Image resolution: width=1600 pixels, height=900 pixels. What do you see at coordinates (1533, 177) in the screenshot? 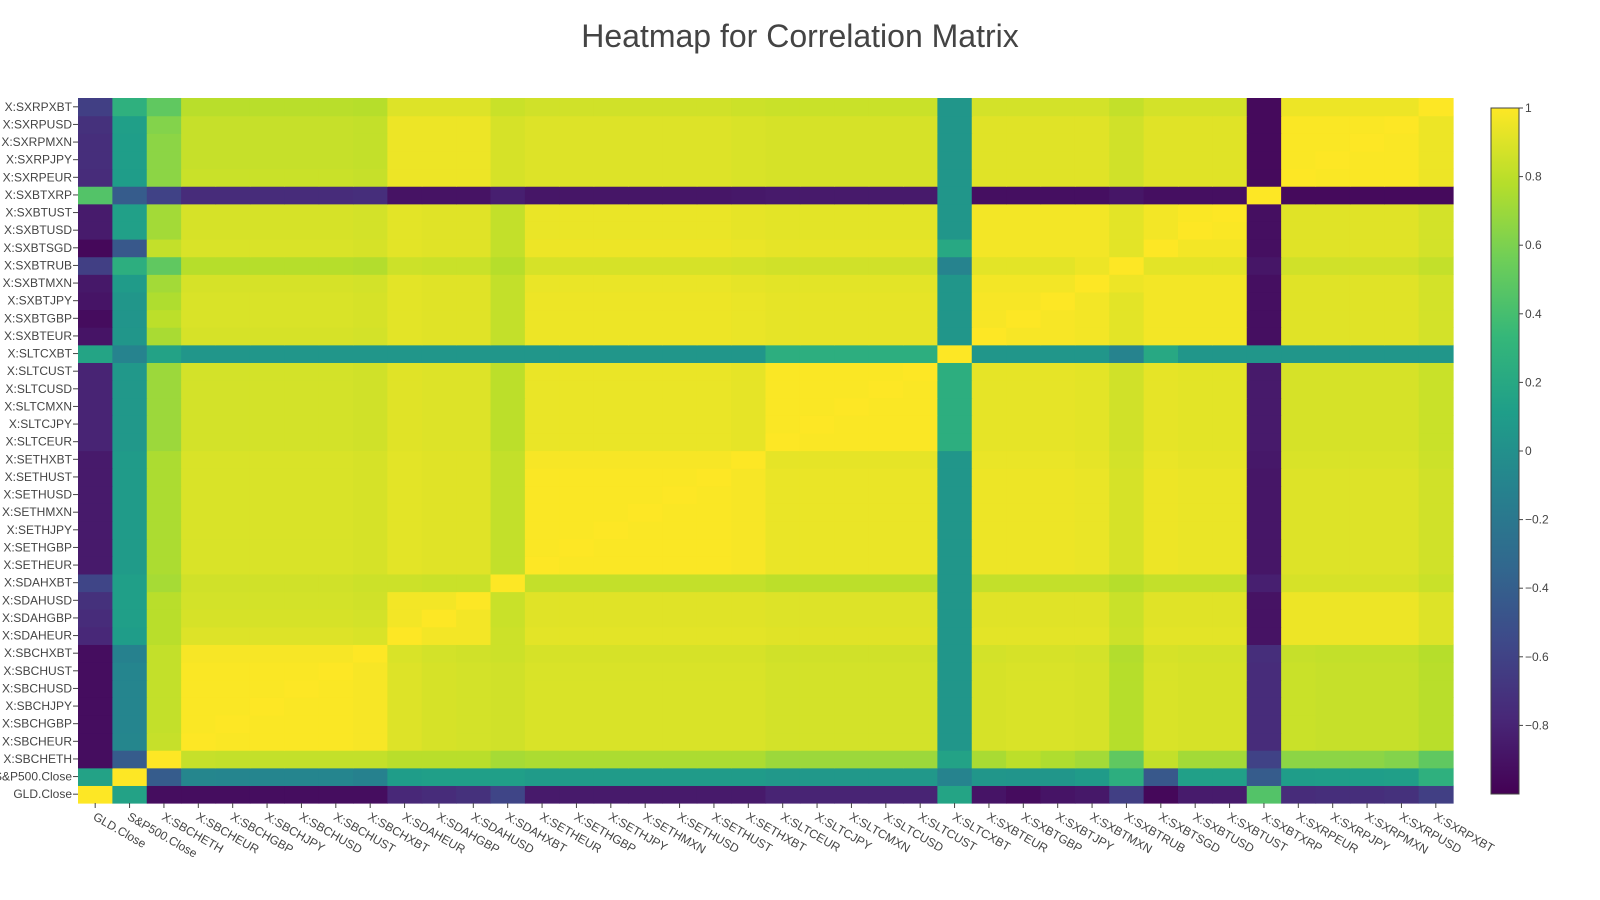
I see `colorbar-tick-label: 0.8` at bounding box center [1533, 177].